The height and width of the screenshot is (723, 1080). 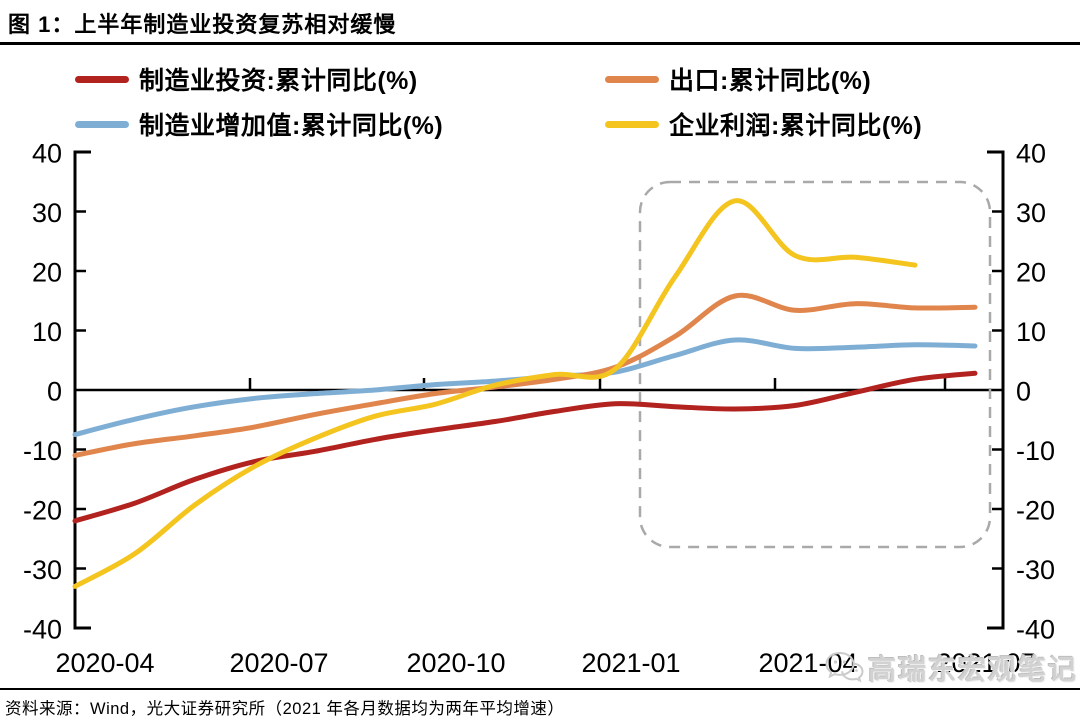 I want to click on legend-swatch-investment, so click(x=102, y=79).